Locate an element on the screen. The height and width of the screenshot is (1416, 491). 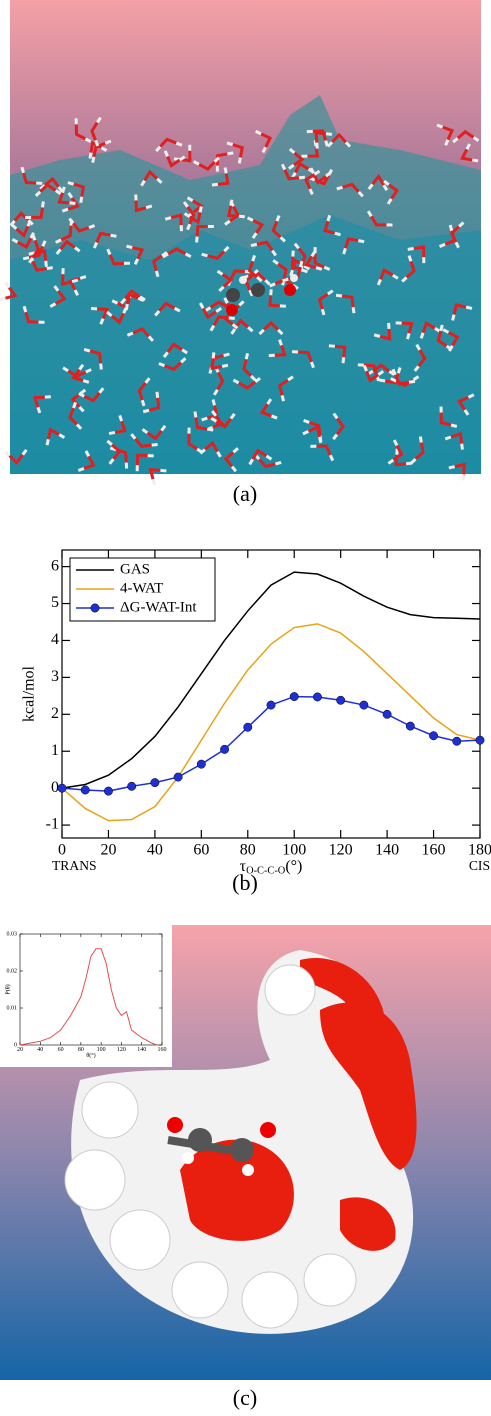
y-tick-label: 0 is located at coordinates (15, 1045).